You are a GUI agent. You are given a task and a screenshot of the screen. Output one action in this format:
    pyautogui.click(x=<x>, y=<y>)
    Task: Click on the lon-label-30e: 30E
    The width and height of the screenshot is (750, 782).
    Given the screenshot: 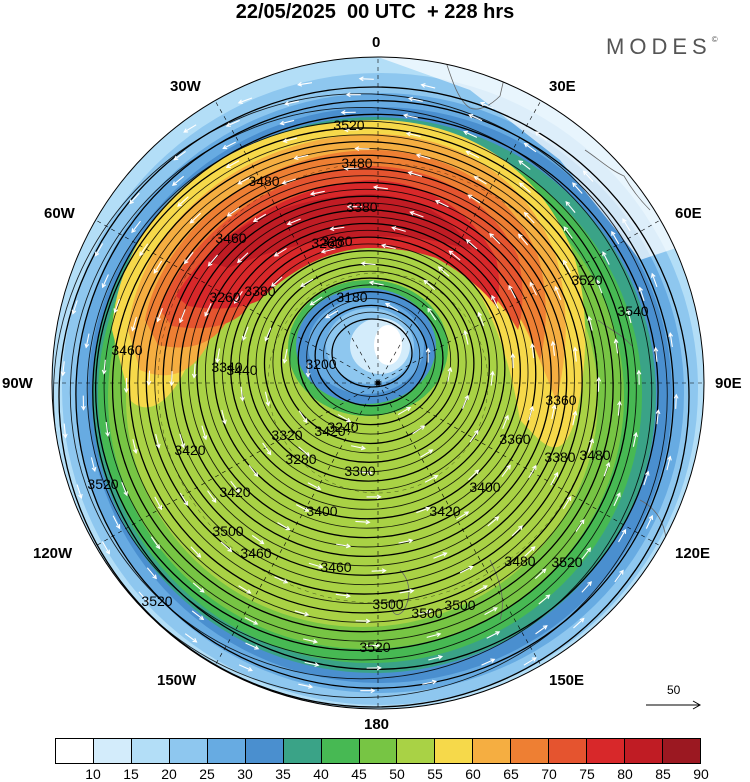 What is the action you would take?
    pyautogui.click(x=562, y=86)
    